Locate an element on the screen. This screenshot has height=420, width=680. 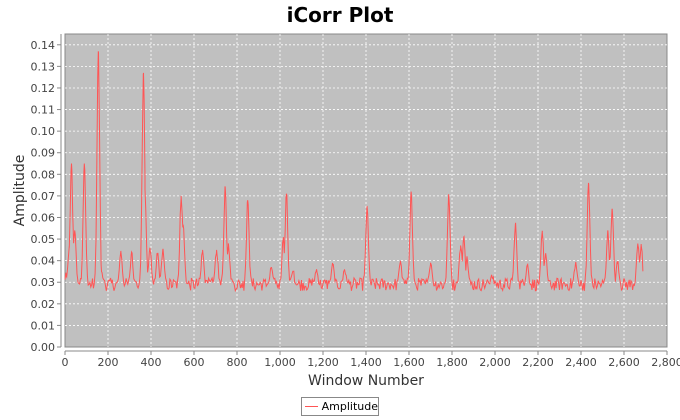
legend-label: Amplitude is located at coordinates (349, 406).